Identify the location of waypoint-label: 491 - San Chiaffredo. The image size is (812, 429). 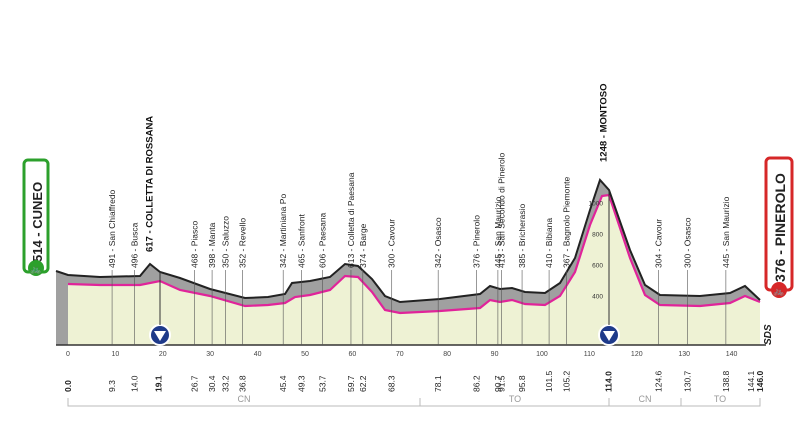
(112, 228).